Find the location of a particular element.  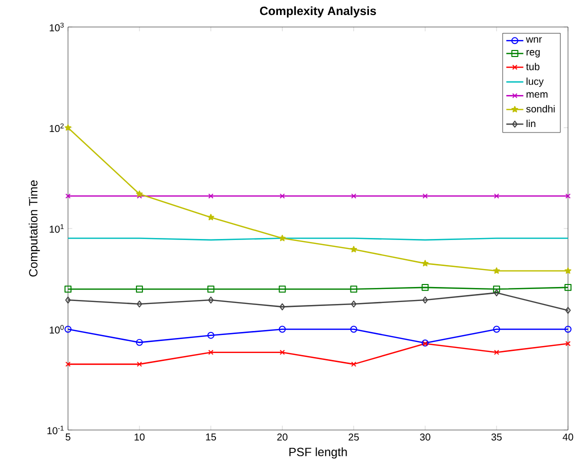

x-tick-label: 25 is located at coordinates (353, 437).